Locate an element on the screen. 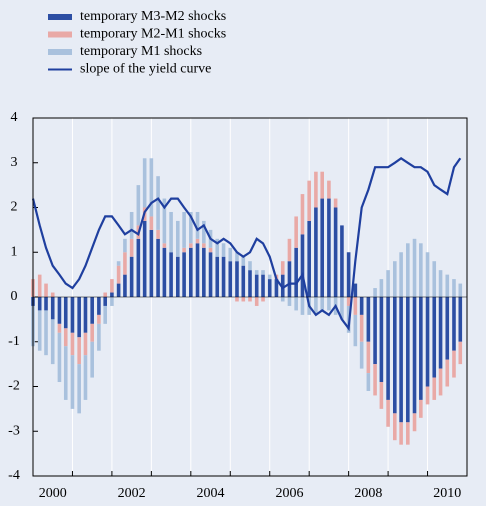 This screenshot has width=486, height=506. x-tick-label: 2010 is located at coordinates (447, 493).